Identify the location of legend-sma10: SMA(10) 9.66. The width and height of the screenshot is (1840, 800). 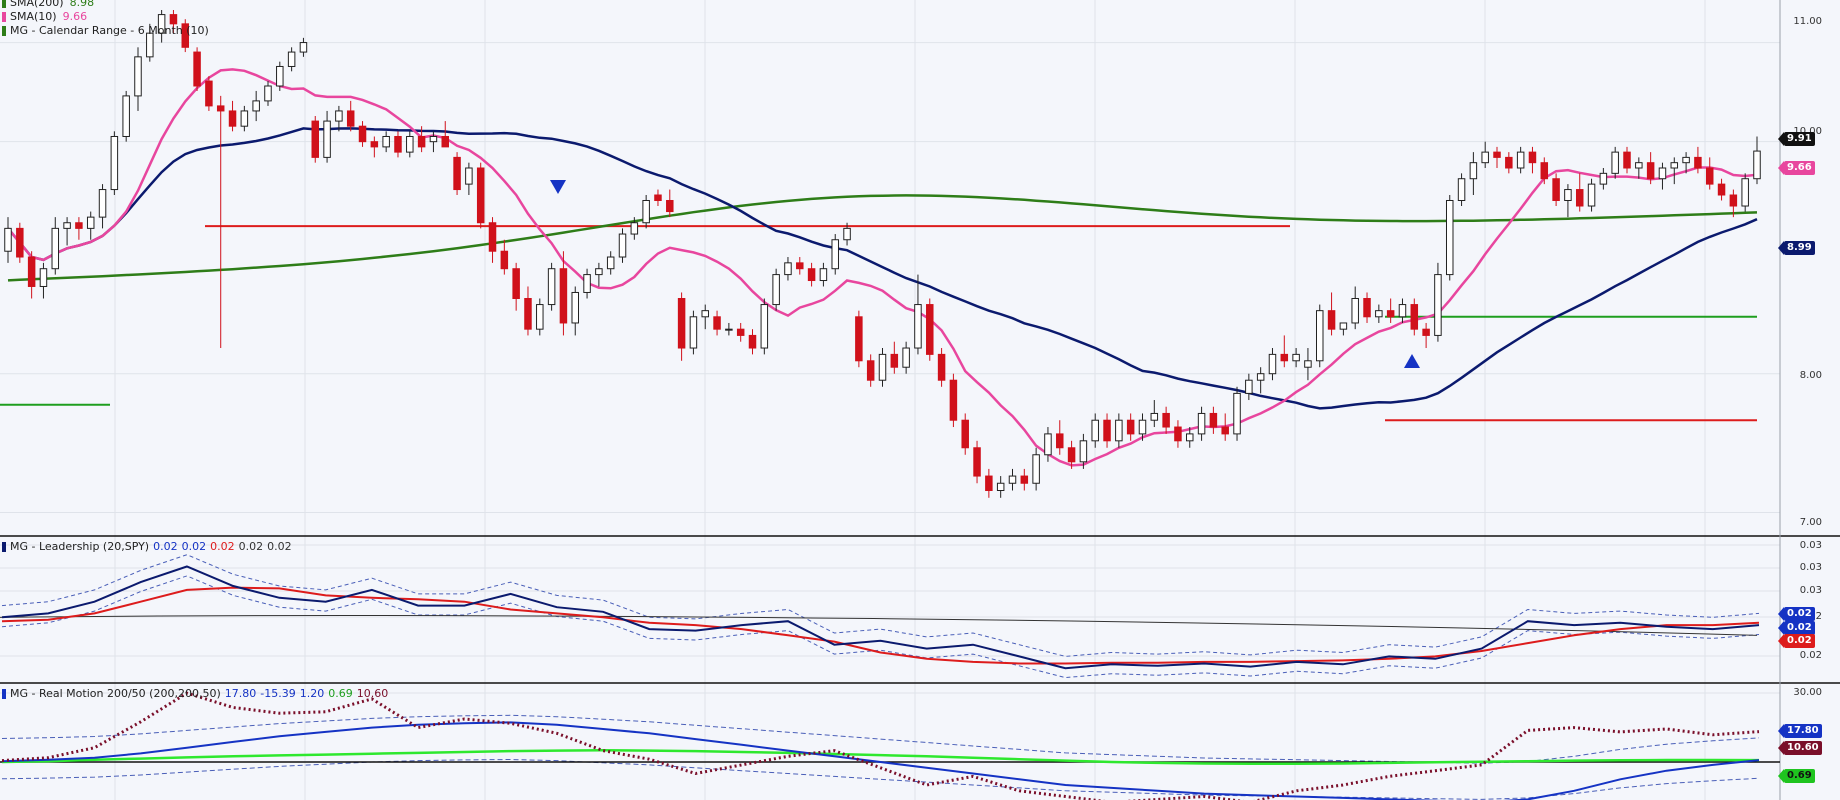
(105, 17).